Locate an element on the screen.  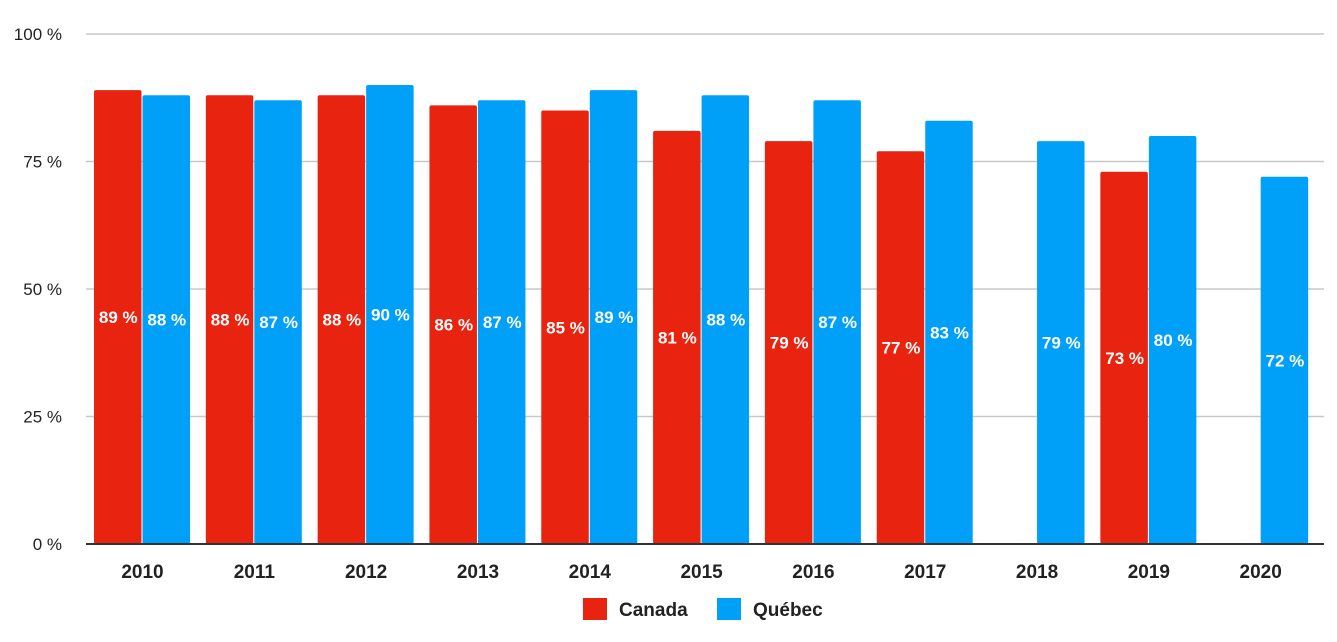
bar-québec-2010 is located at coordinates (166, 319).